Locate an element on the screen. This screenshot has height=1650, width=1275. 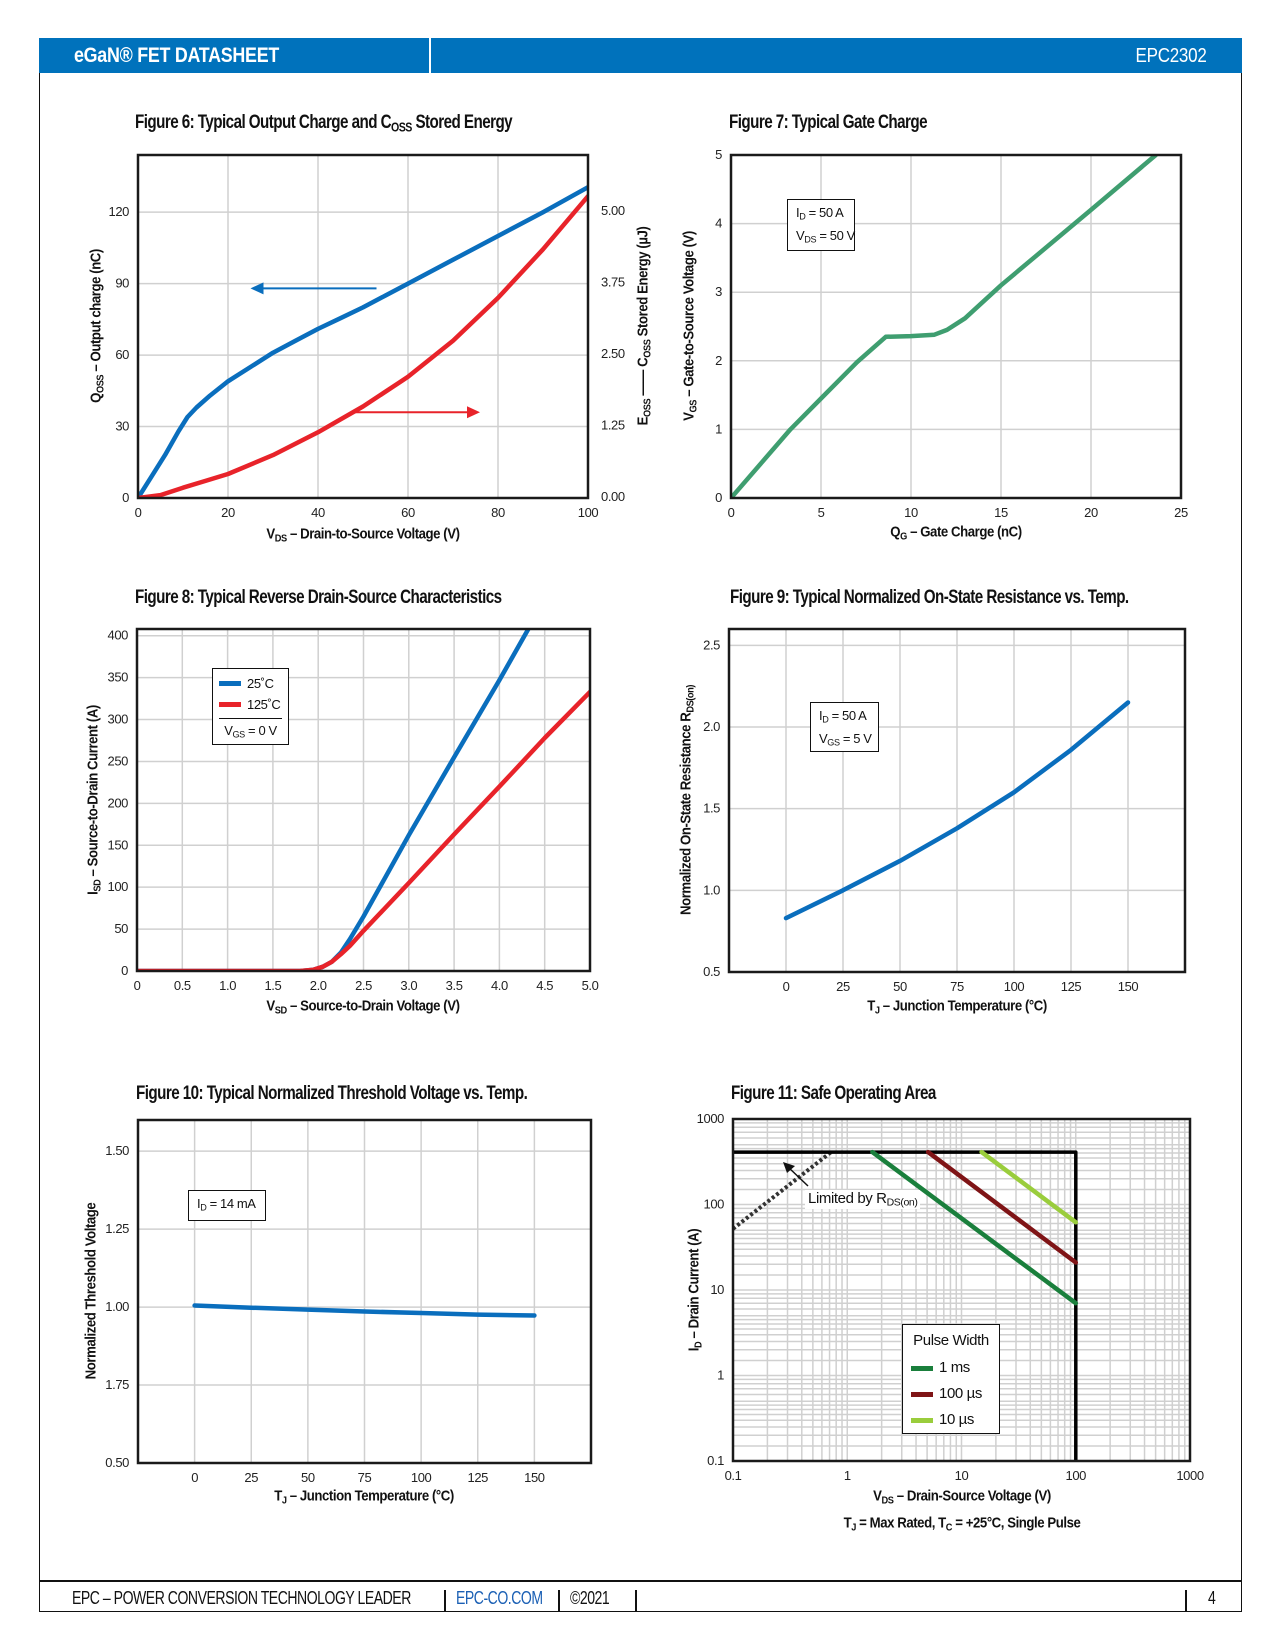
fig11-rdson-note: Limited by RDS(on) is located at coordinates (863, 1199).